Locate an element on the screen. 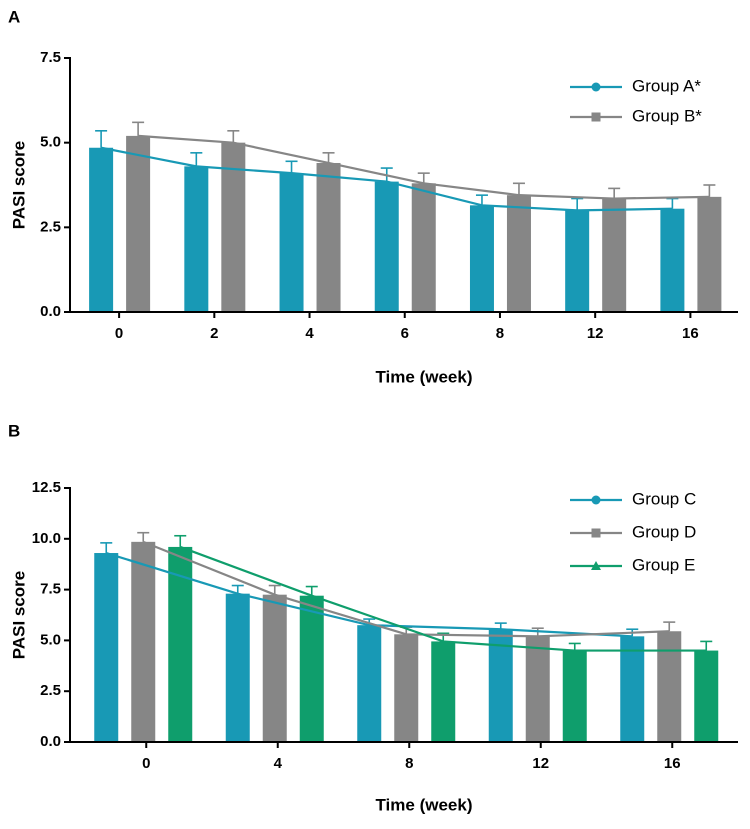 This screenshot has height=829, width=750. panel-label: B is located at coordinates (14, 430).